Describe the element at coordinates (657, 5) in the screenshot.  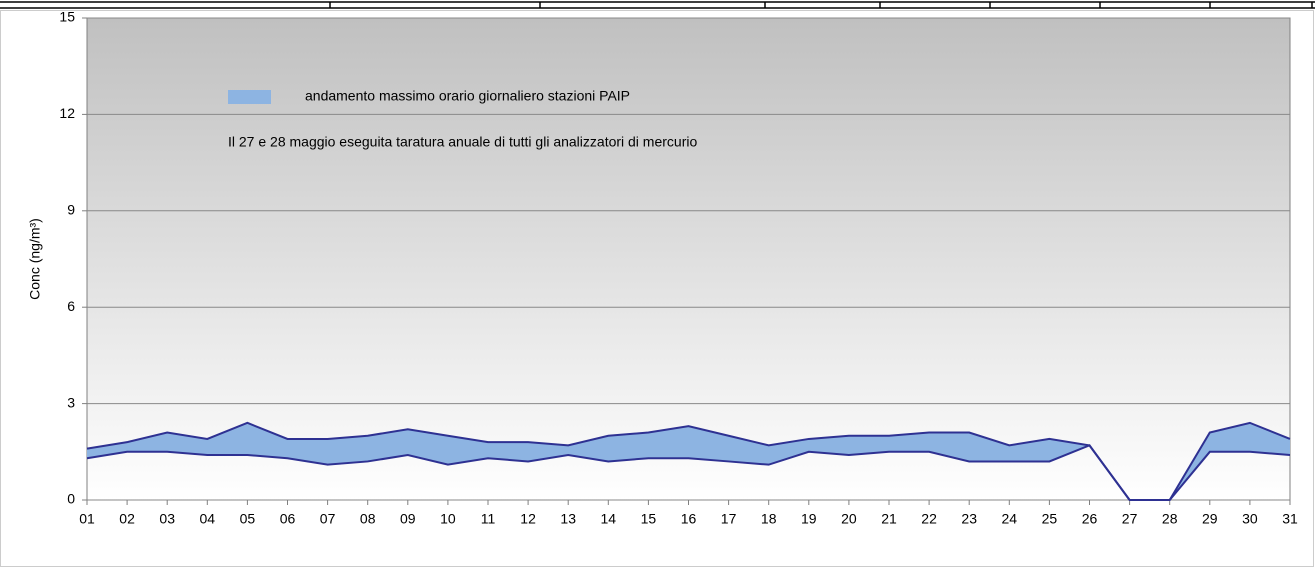
I see `top-table-strip` at that location.